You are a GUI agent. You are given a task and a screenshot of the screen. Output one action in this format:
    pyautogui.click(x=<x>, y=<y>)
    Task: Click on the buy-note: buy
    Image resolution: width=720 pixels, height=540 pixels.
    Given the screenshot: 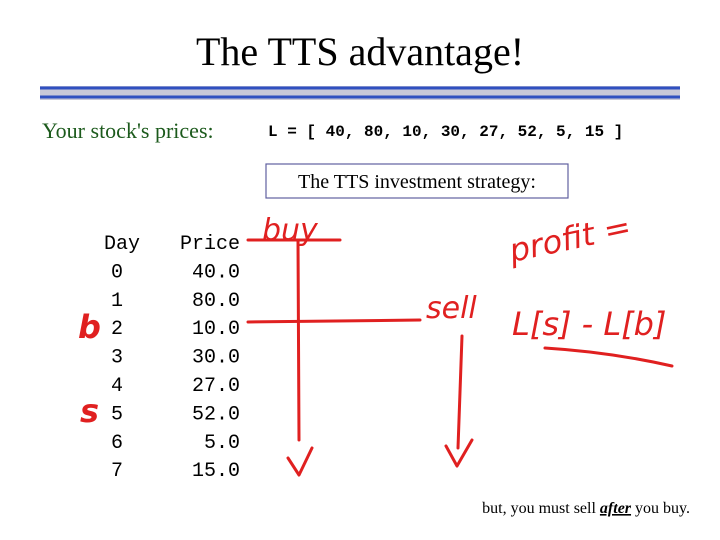 What is the action you would take?
    pyautogui.click(x=290, y=230)
    